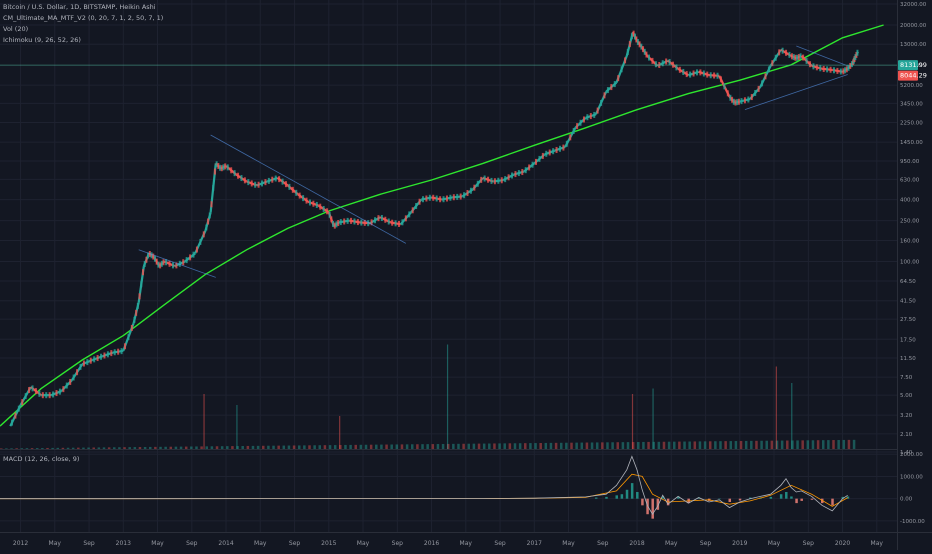 The height and width of the screenshot is (554, 932). What do you see at coordinates (42, 40) in the screenshot?
I see `indicator-ichimoku-label: Ichimoku (9, 26, 52, 26)` at bounding box center [42, 40].